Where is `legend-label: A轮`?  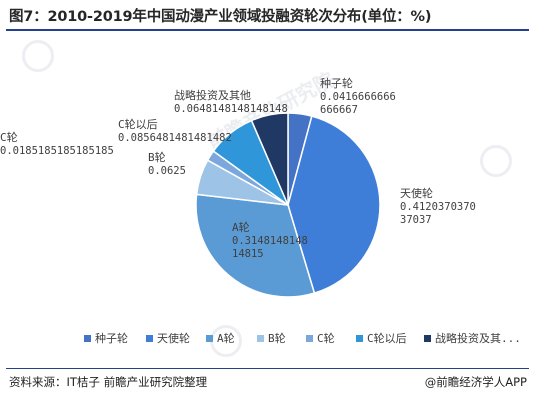 legend-label: A轮 is located at coordinates (226, 338).